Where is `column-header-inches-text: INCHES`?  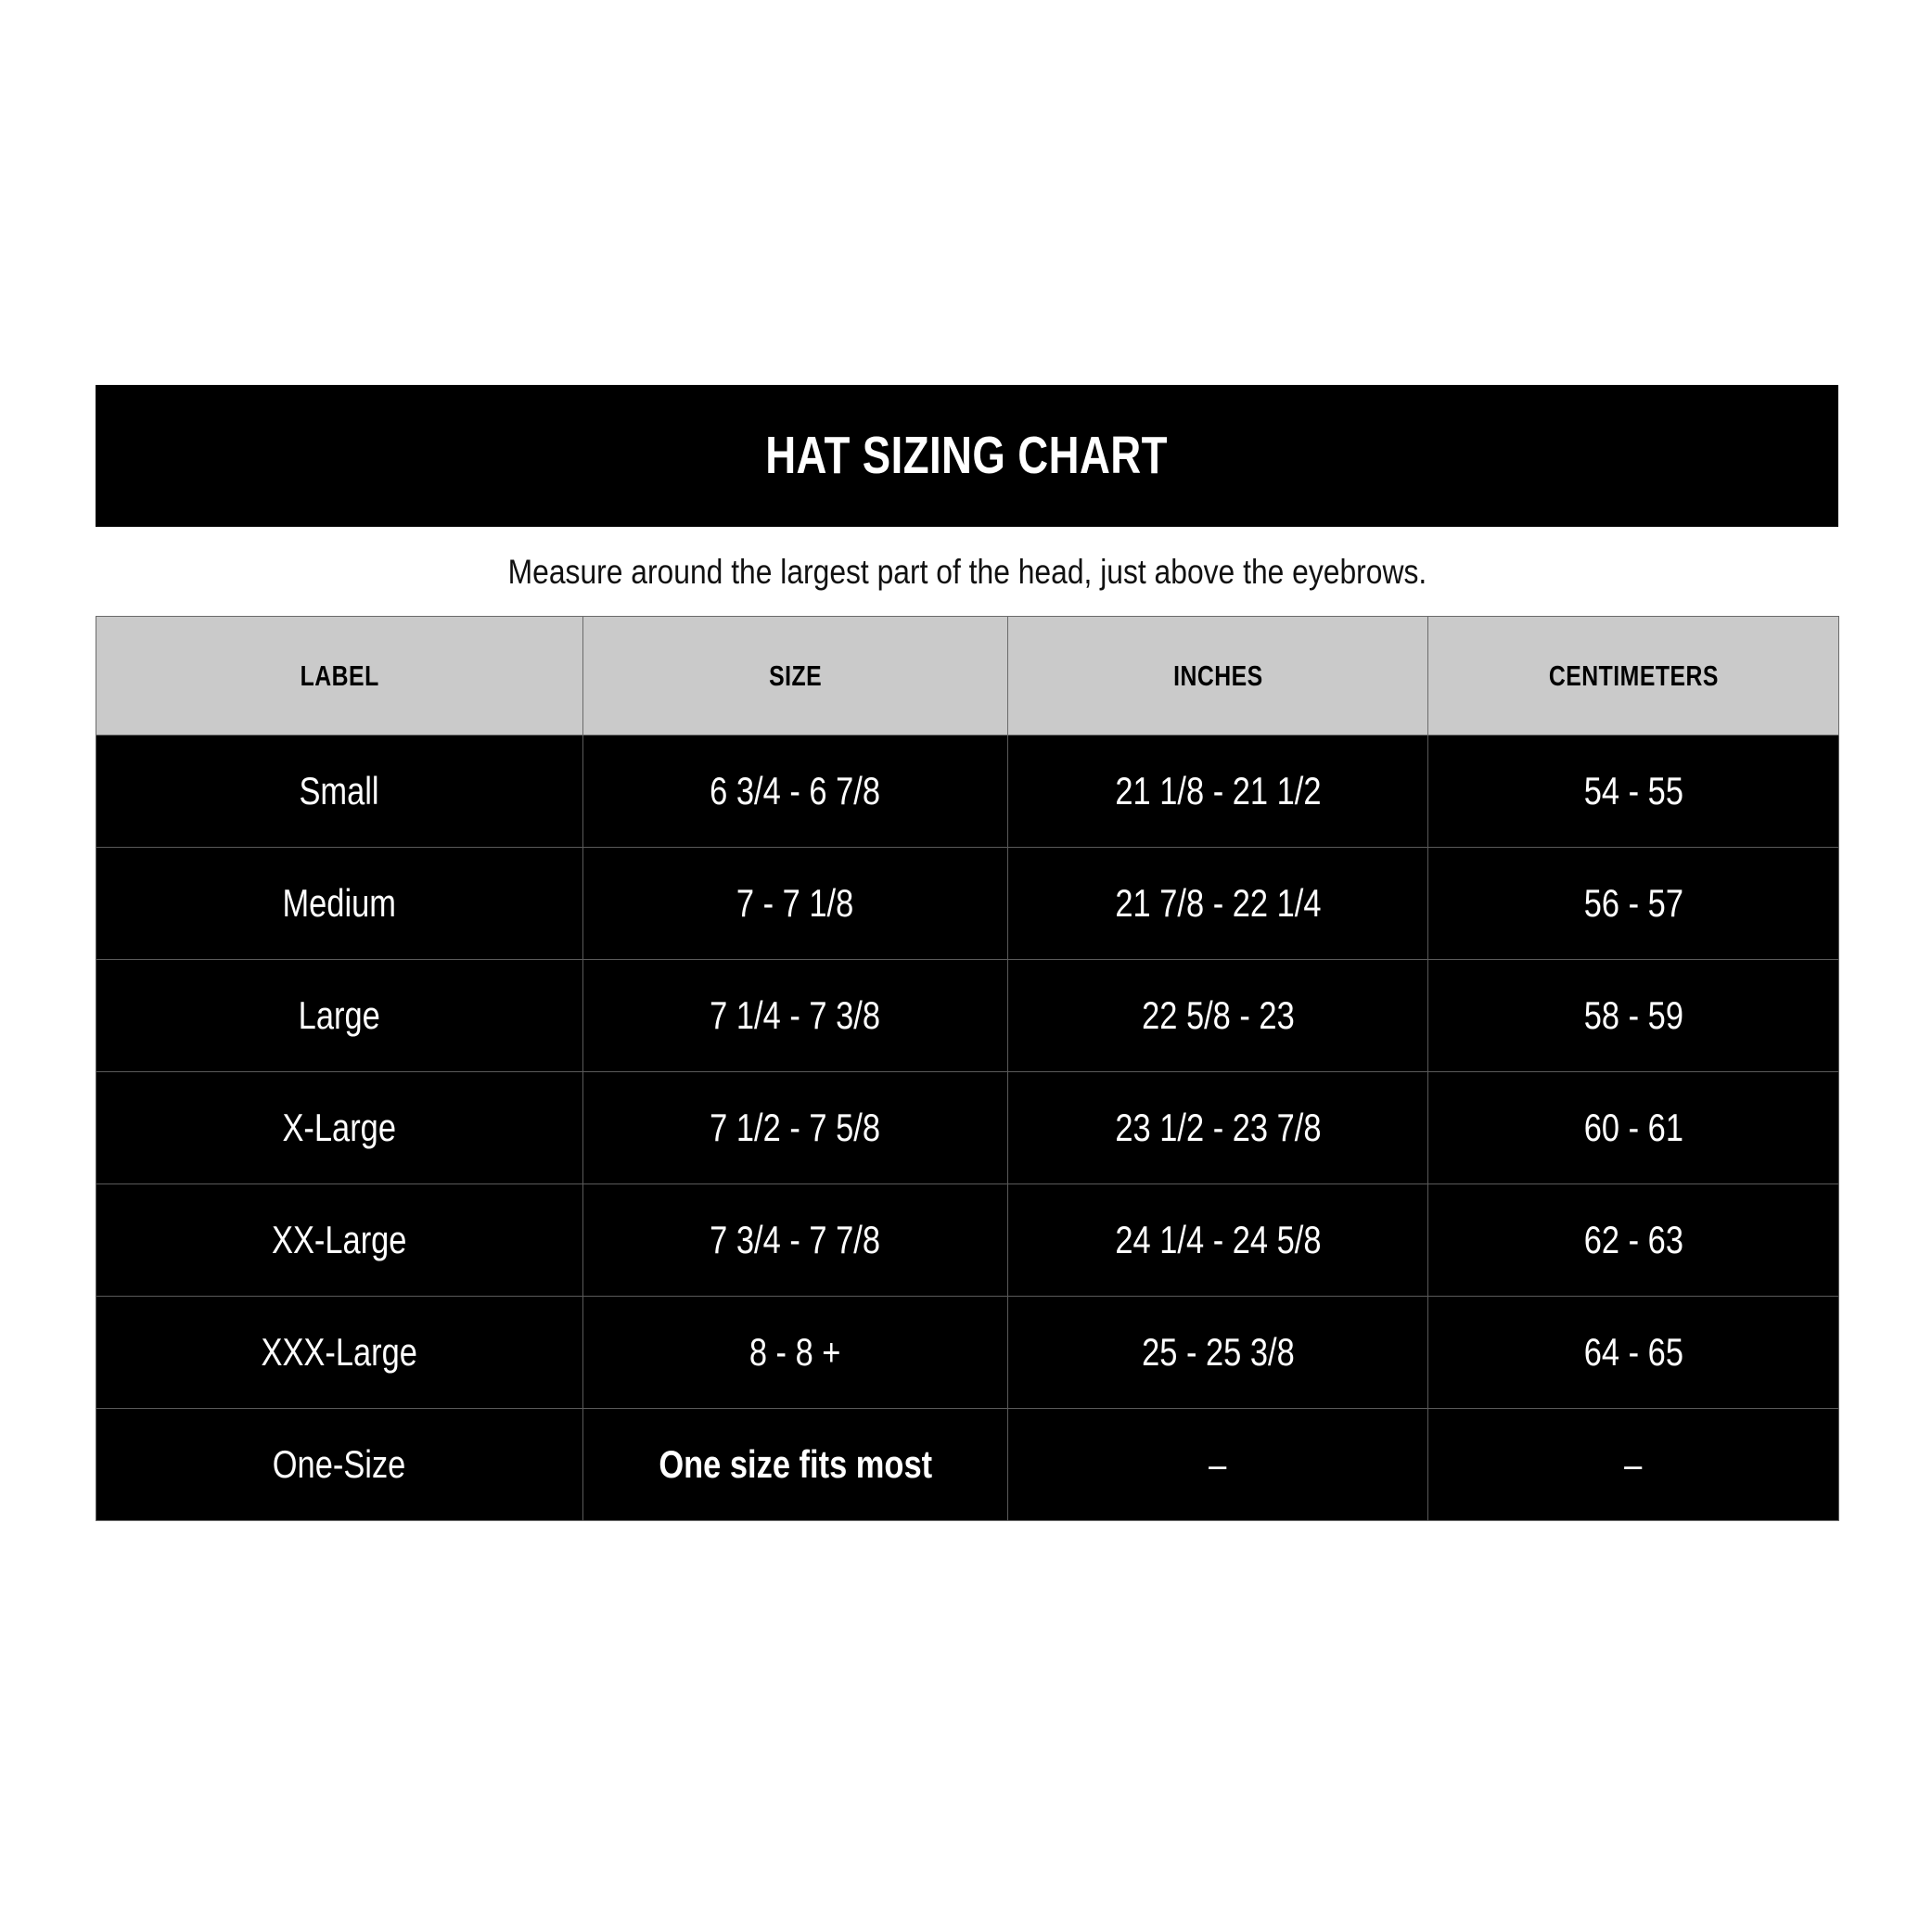 column-header-inches-text: INCHES is located at coordinates (1217, 675).